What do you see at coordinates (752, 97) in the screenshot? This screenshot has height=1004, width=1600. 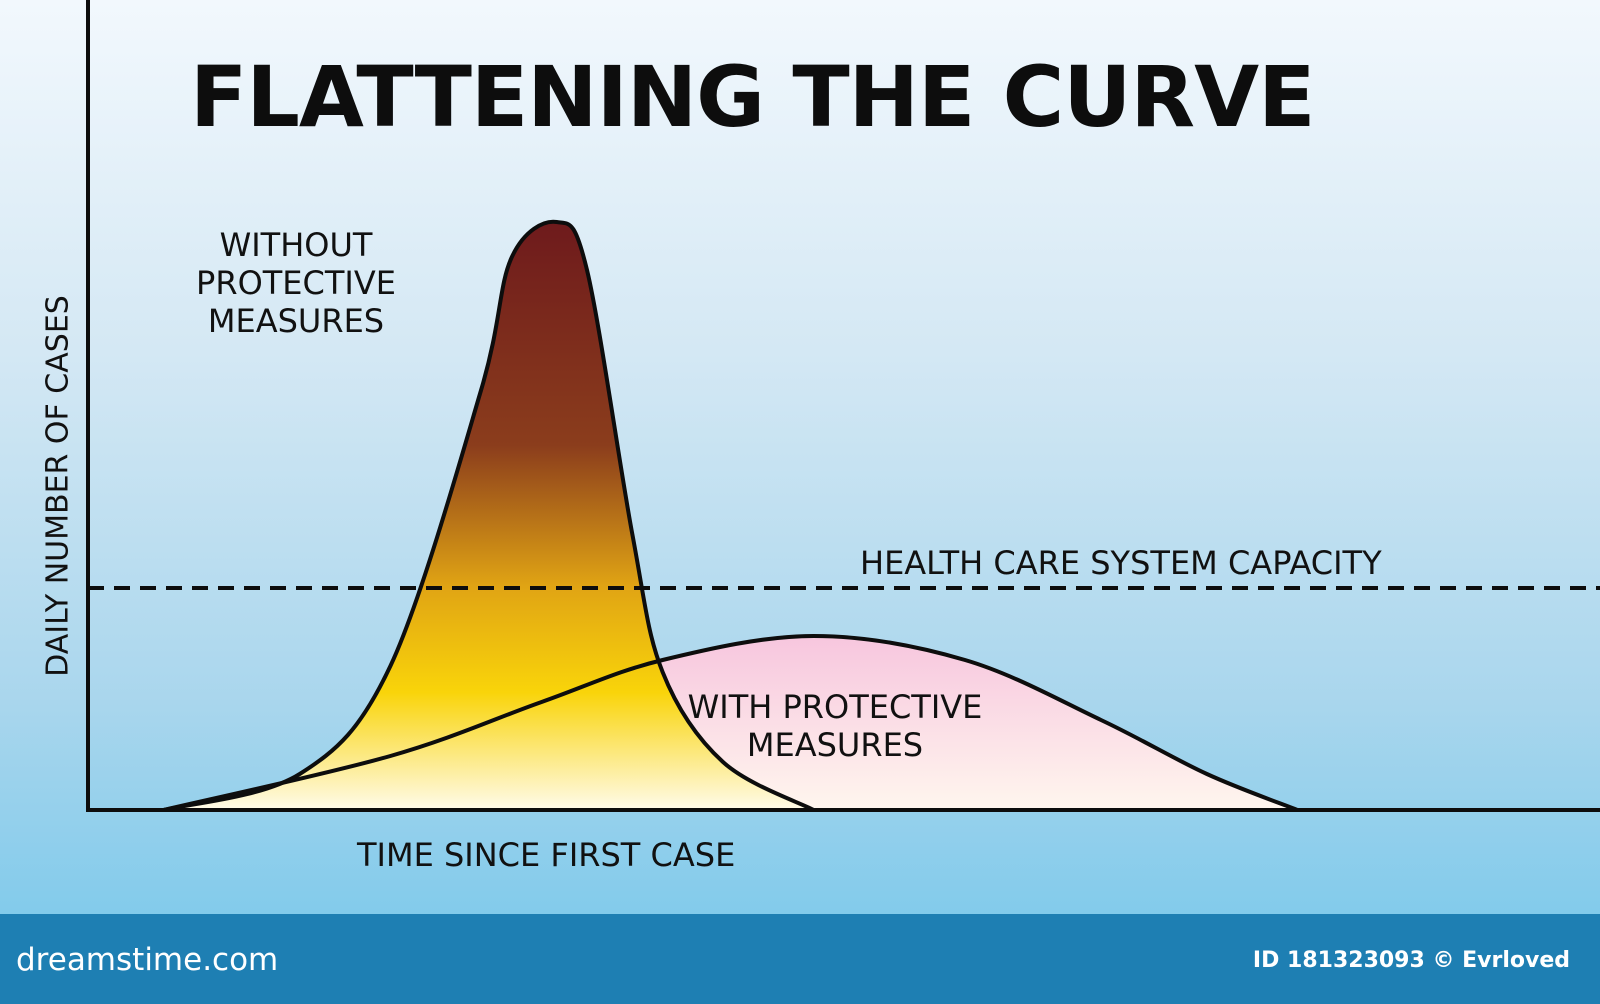 I see `chart-title: FLATTENING THE CURVE` at bounding box center [752, 97].